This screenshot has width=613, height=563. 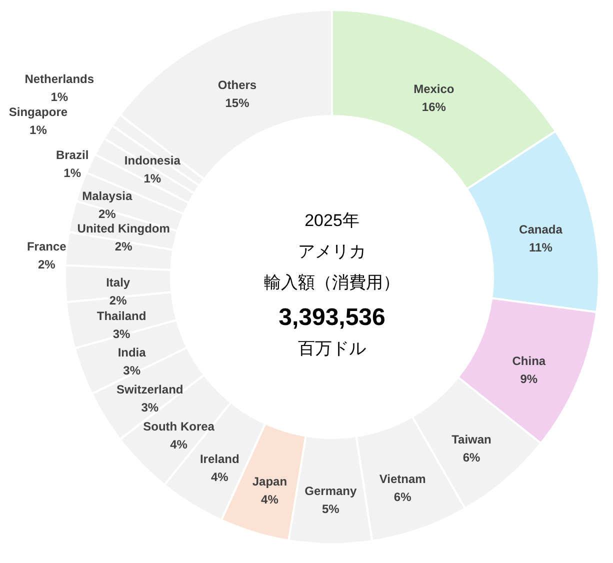 What do you see at coordinates (132, 353) in the screenshot?
I see `slice-label: India` at bounding box center [132, 353].